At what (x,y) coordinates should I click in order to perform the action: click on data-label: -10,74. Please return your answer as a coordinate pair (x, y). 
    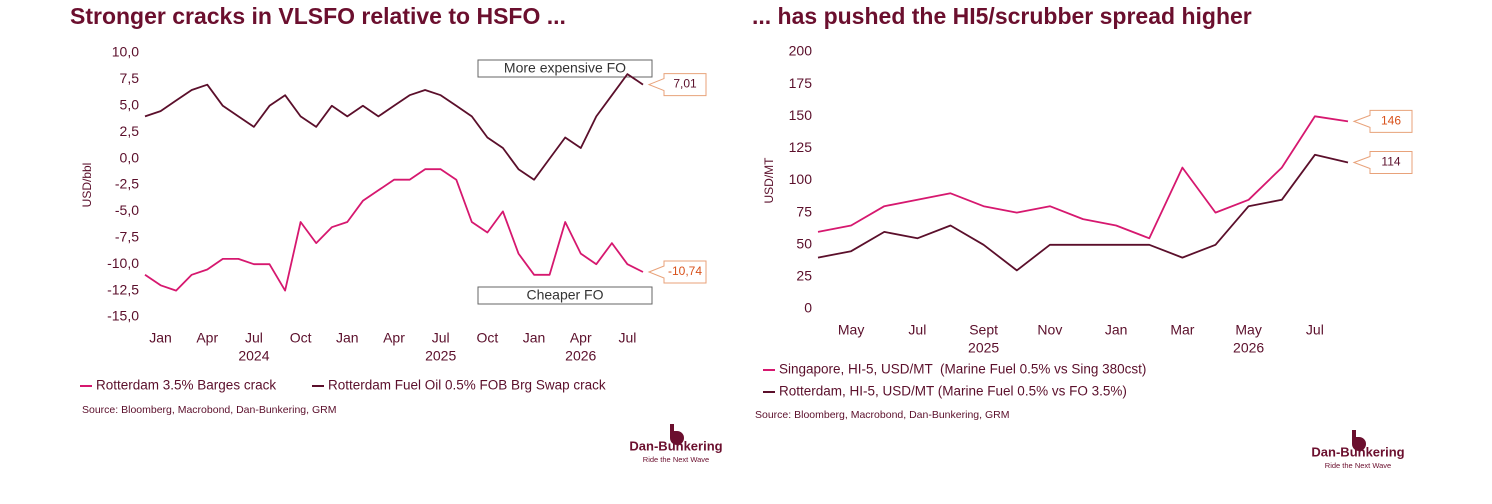
    Looking at the image, I should click on (685, 271).